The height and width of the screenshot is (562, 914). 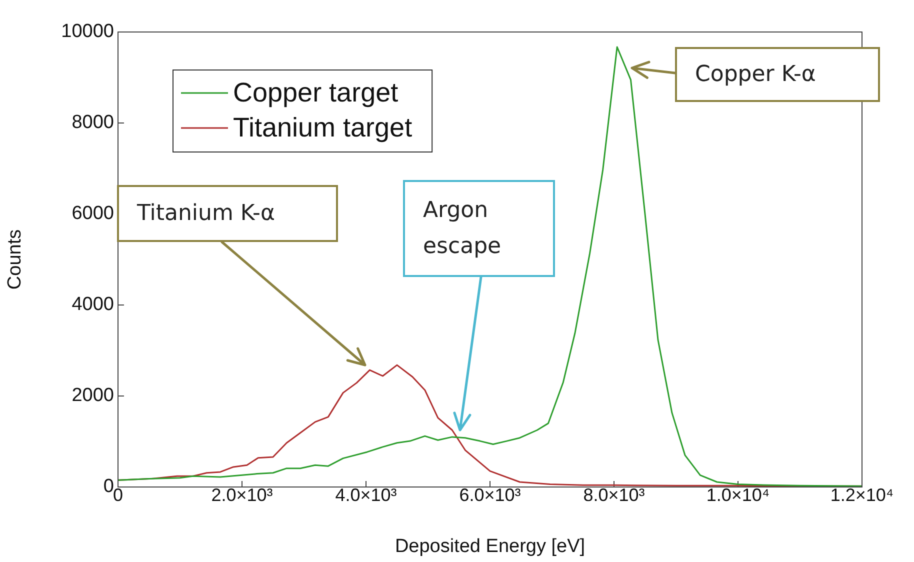 What do you see at coordinates (93, 213) in the screenshot?
I see `y-tick-label: 6000` at bounding box center [93, 213].